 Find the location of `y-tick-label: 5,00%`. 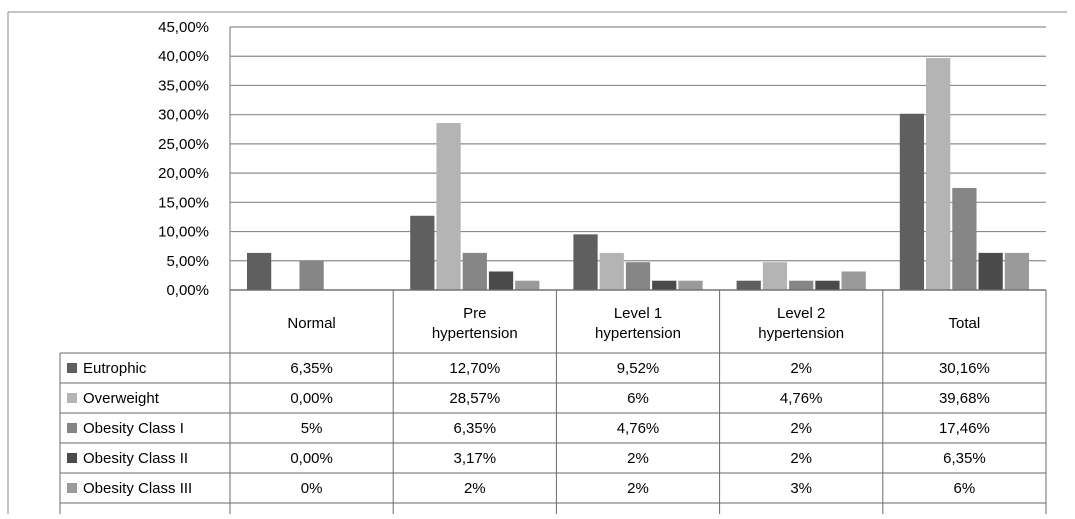

y-tick-label: 5,00% is located at coordinates (187, 261).